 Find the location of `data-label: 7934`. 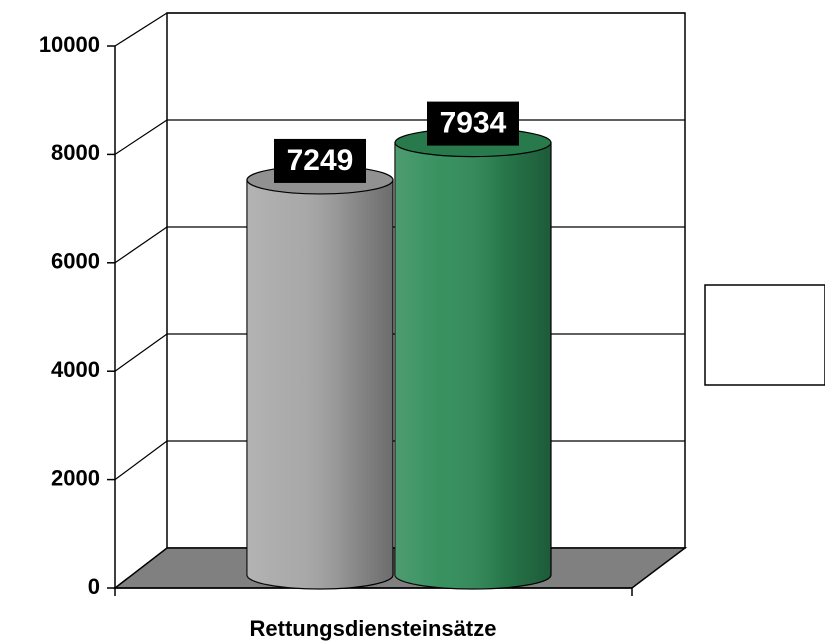

data-label: 7934 is located at coordinates (473, 123).